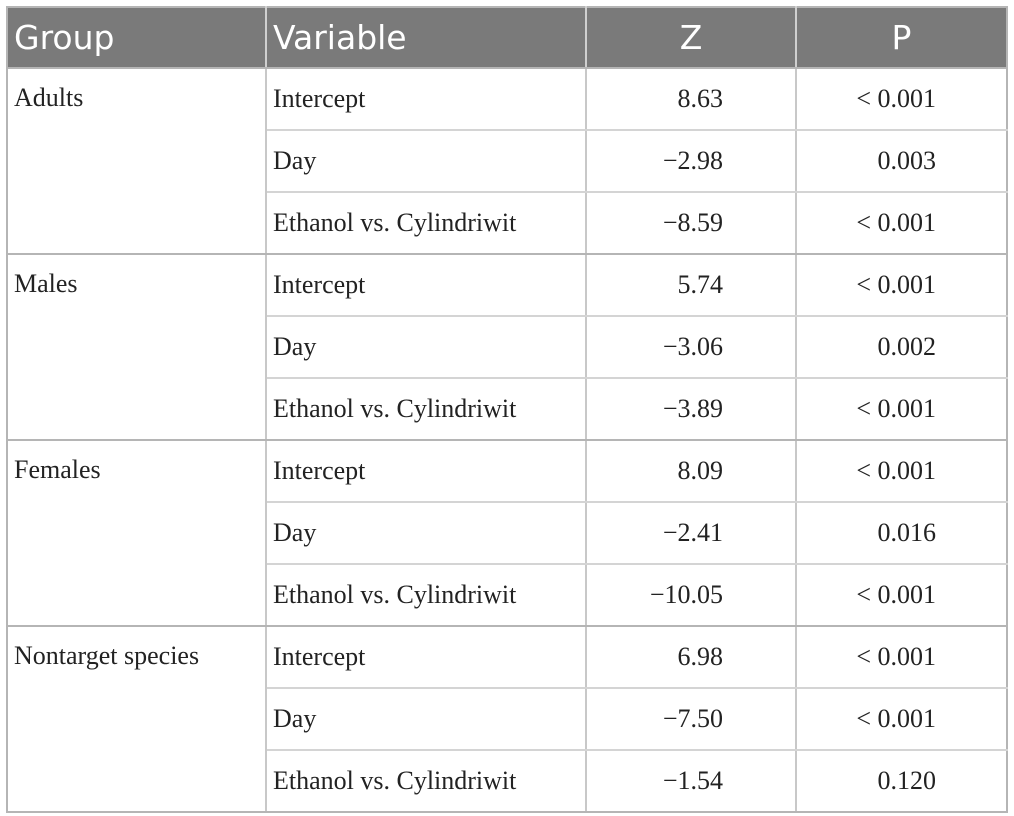 The height and width of the screenshot is (816, 1014). What do you see at coordinates (137, 38) in the screenshot?
I see `header-group: Group` at bounding box center [137, 38].